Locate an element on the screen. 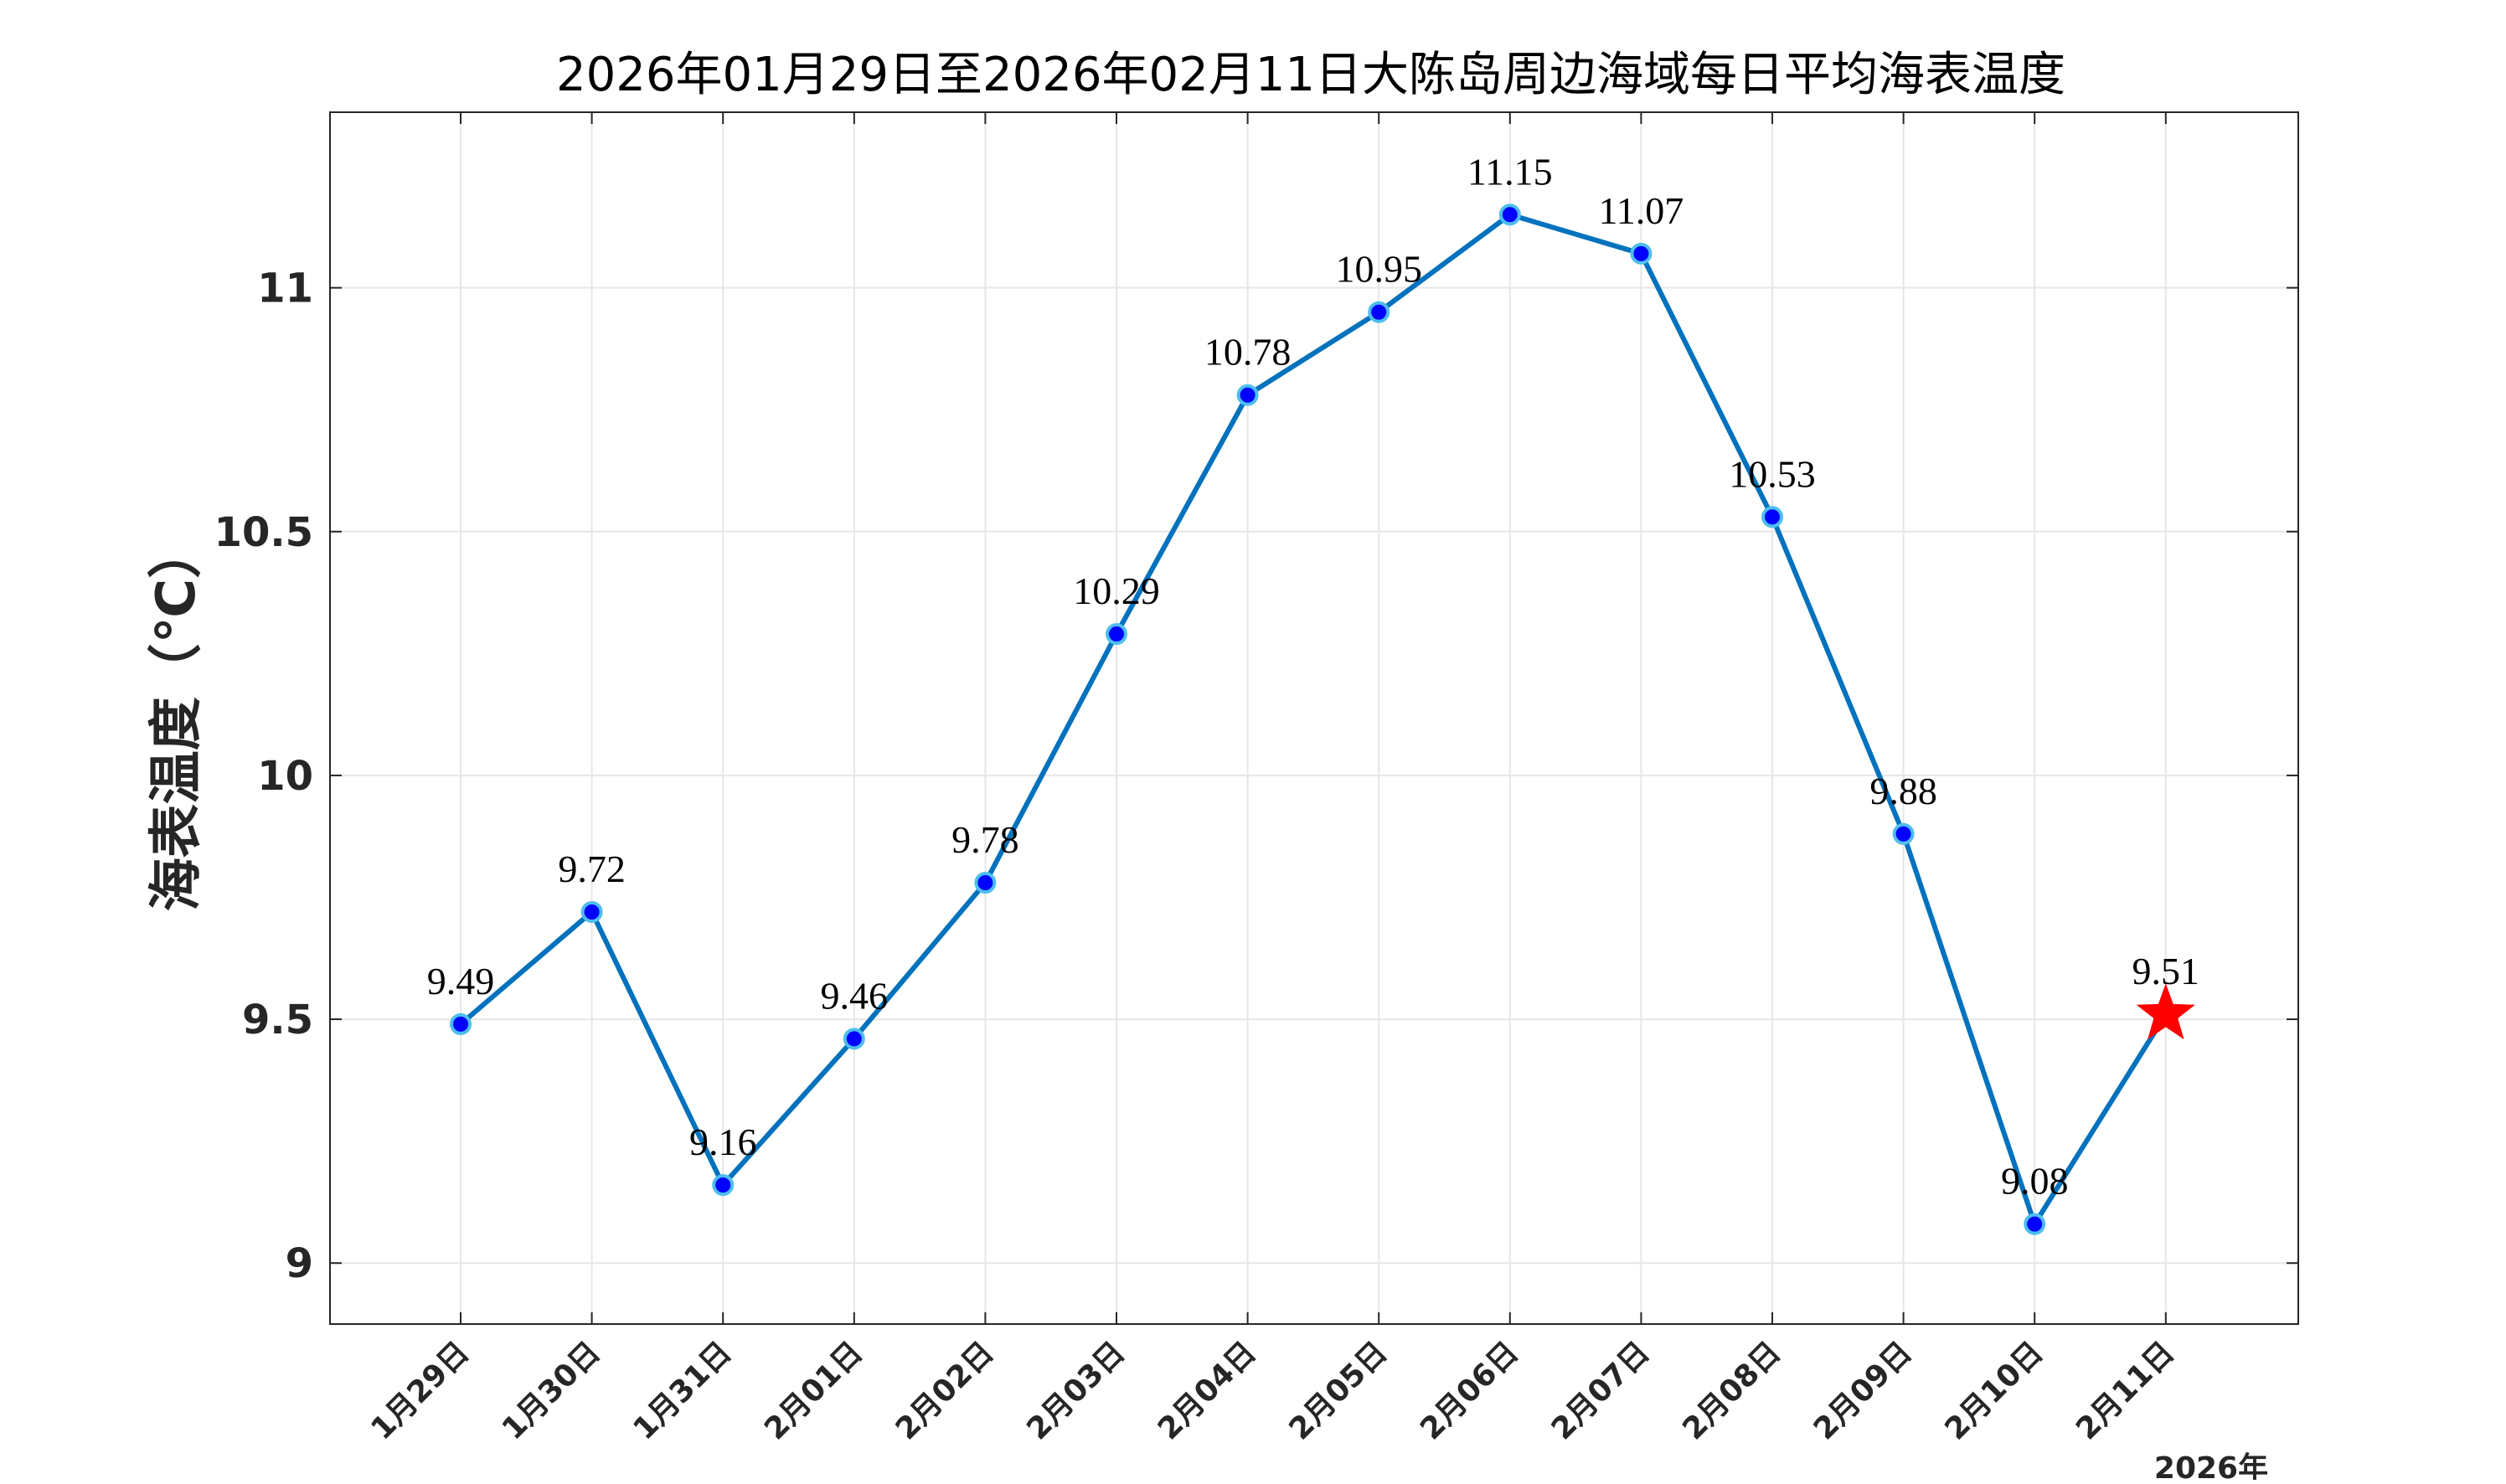 The width and height of the screenshot is (2506, 1484). data-value-label: 10.53 is located at coordinates (1772, 473).